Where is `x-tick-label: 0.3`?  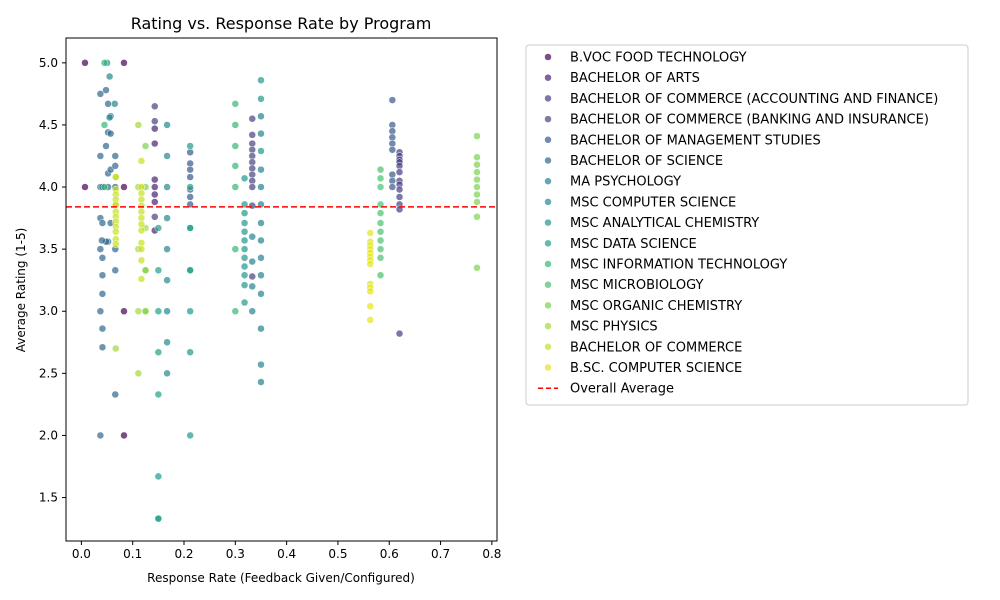
x-tick-label: 0.3 is located at coordinates (235, 554).